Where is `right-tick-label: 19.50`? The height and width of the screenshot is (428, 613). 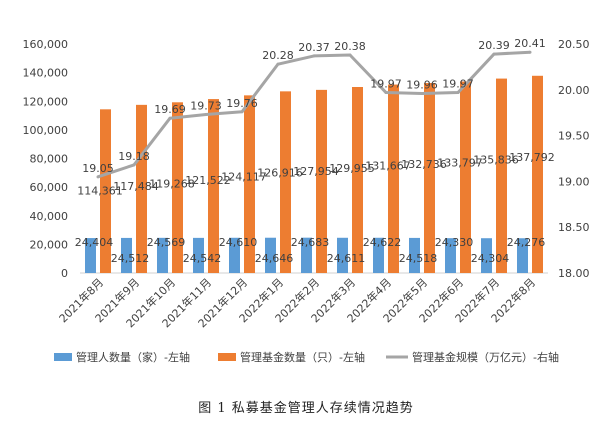 right-tick-label: 19.50 is located at coordinates (574, 136).